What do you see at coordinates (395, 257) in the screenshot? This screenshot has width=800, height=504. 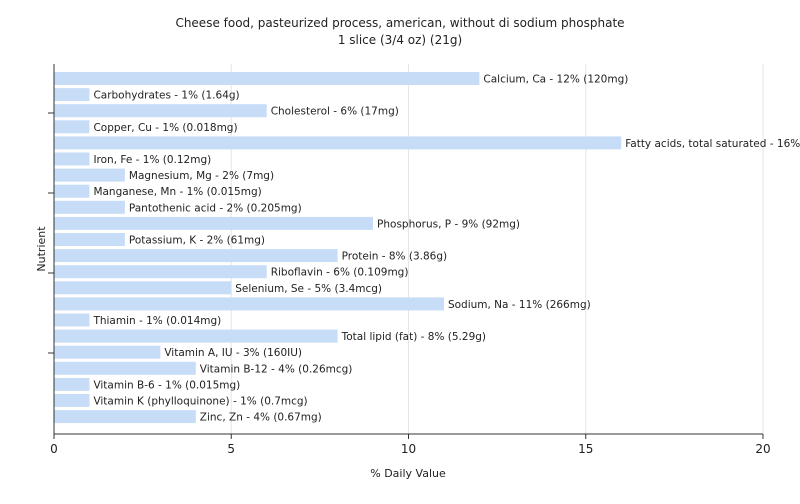 I see `bar-label: Protein - 8% (3.86g)` at bounding box center [395, 257].